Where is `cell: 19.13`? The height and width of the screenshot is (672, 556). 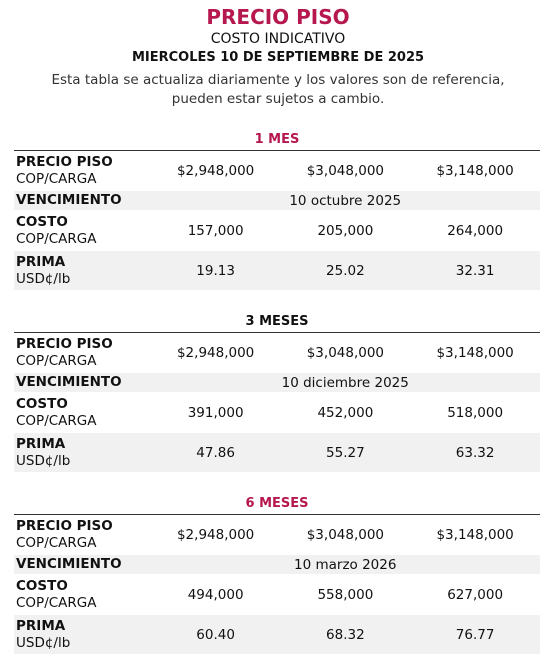
cell: 19.13 is located at coordinates (215, 270).